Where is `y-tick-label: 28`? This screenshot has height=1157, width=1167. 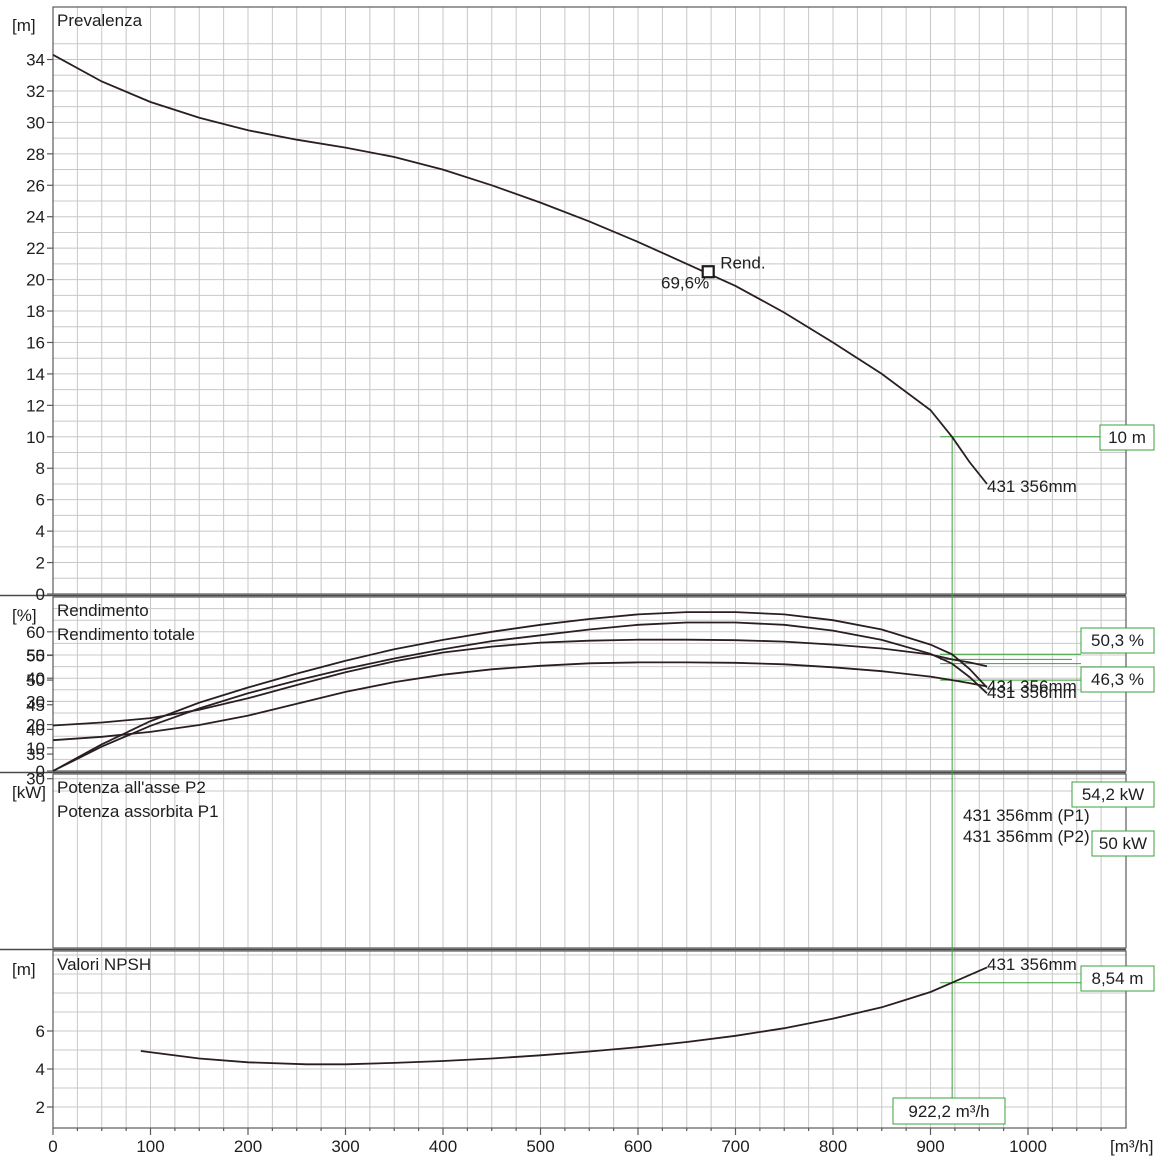
y-tick-label: 28 is located at coordinates (35, 154).